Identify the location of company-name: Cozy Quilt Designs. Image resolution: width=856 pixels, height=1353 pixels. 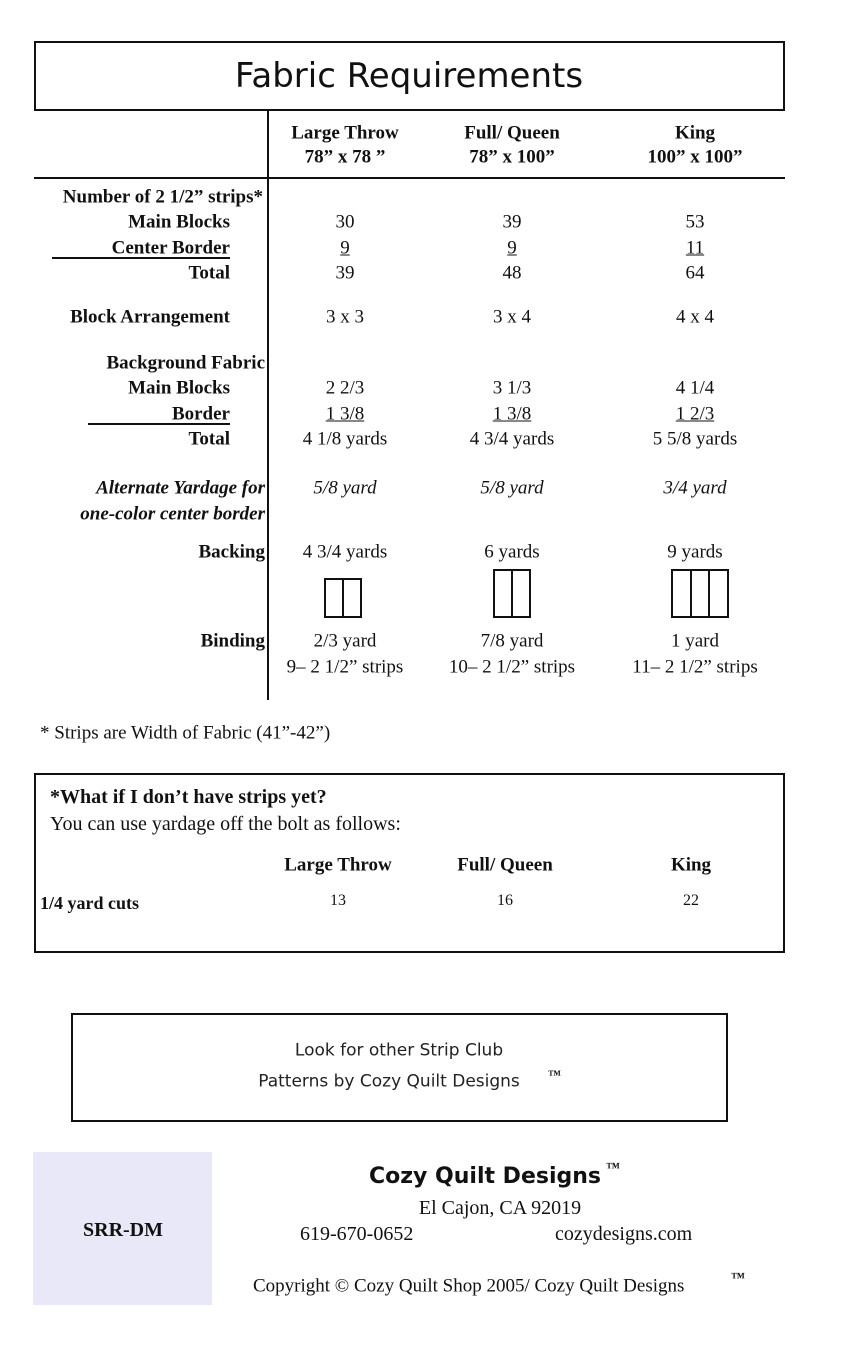
(485, 1176).